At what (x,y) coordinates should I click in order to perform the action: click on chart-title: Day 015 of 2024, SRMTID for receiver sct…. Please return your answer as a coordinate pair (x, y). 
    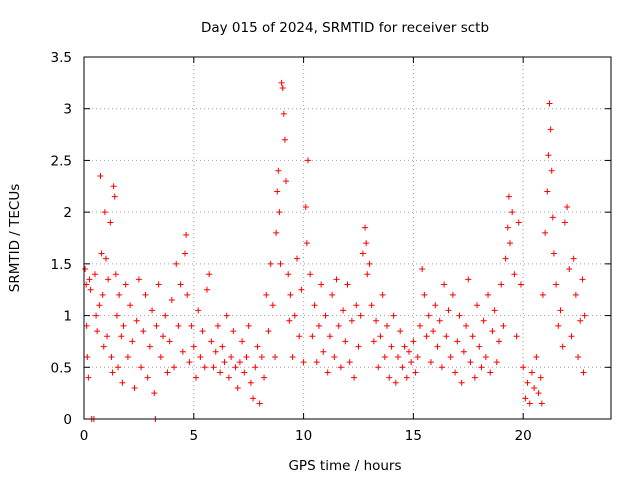
    Looking at the image, I should click on (345, 28).